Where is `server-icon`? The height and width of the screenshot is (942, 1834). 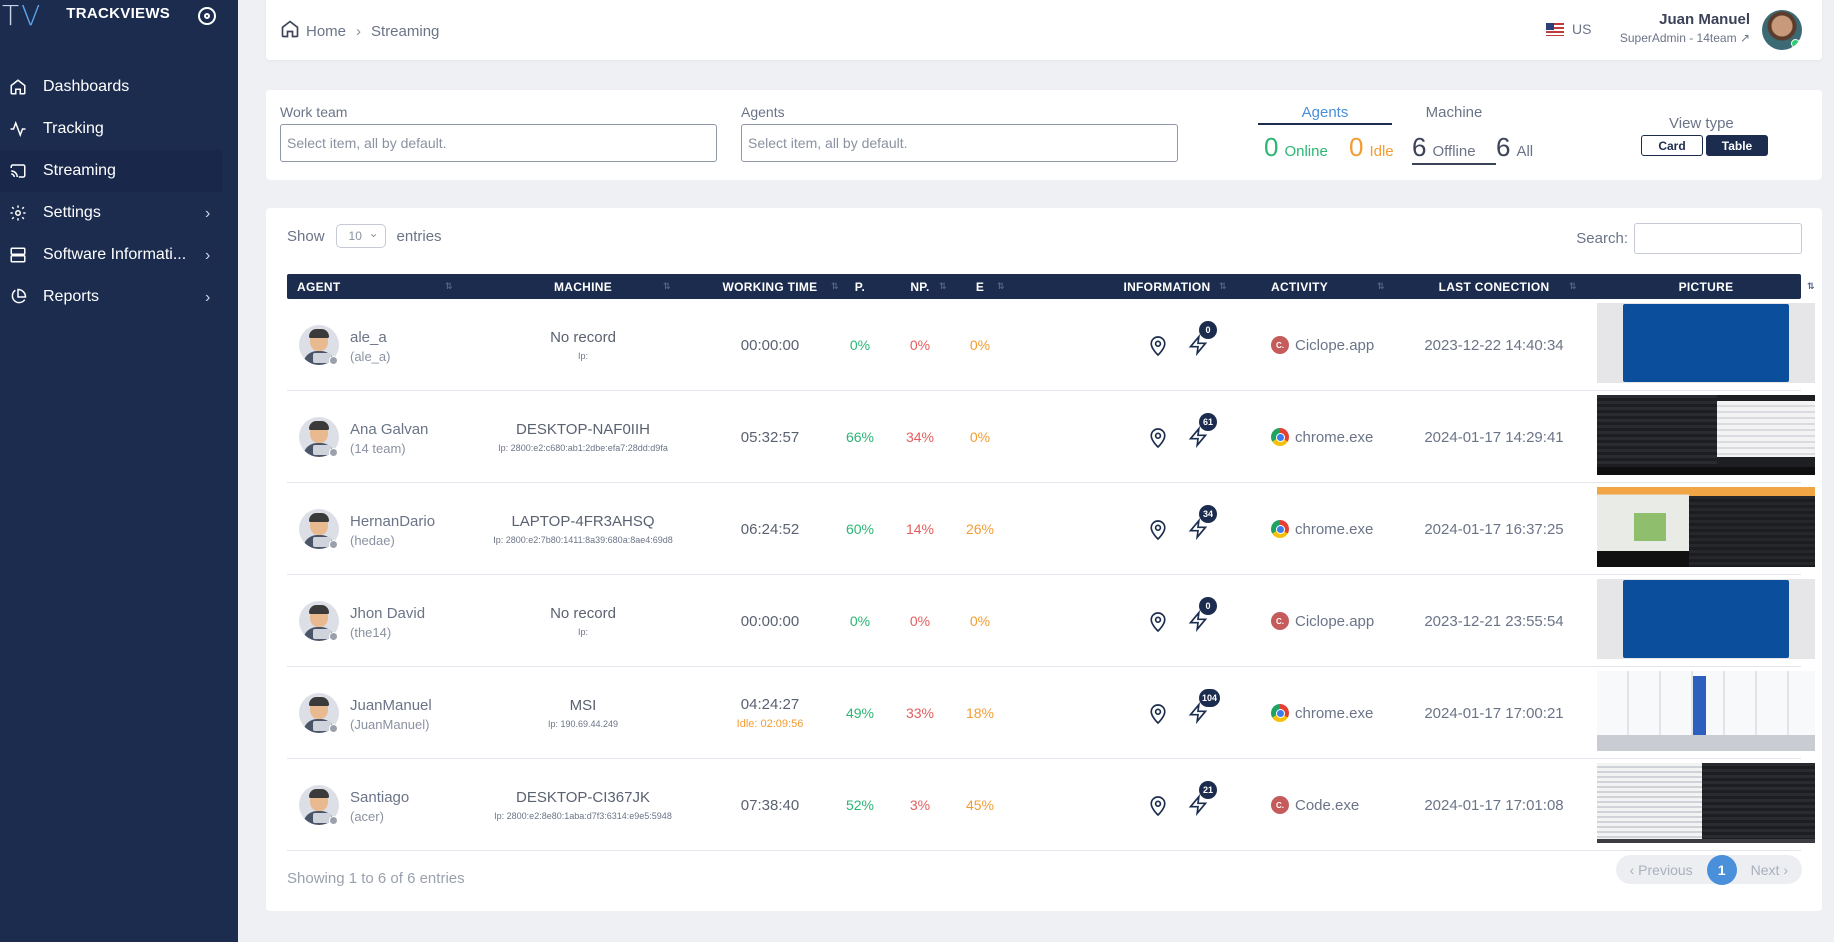
server-icon is located at coordinates (18, 255).